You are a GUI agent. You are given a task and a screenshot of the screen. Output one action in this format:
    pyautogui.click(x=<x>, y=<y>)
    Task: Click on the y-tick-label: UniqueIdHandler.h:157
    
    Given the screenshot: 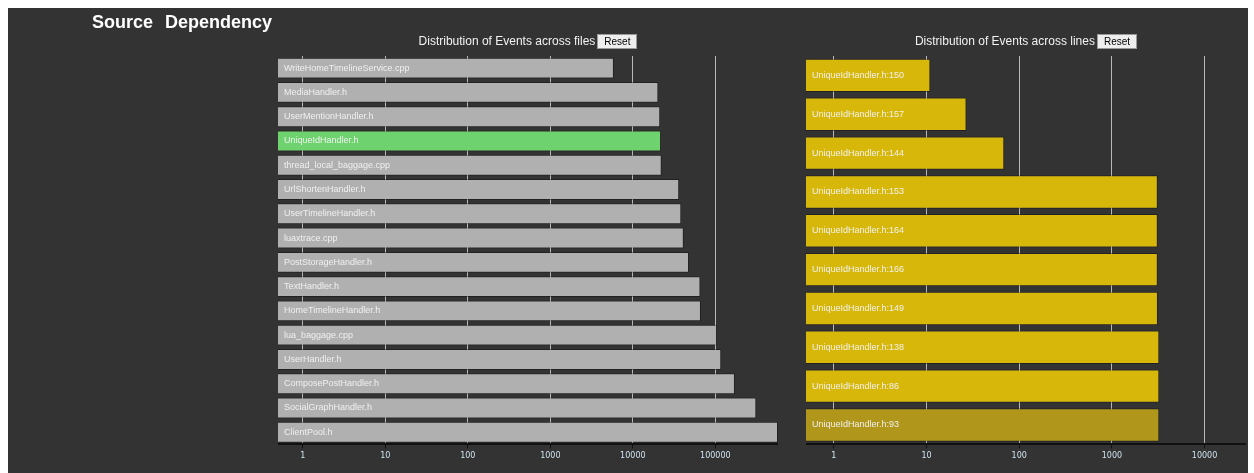 What is the action you would take?
    pyautogui.click(x=858, y=113)
    